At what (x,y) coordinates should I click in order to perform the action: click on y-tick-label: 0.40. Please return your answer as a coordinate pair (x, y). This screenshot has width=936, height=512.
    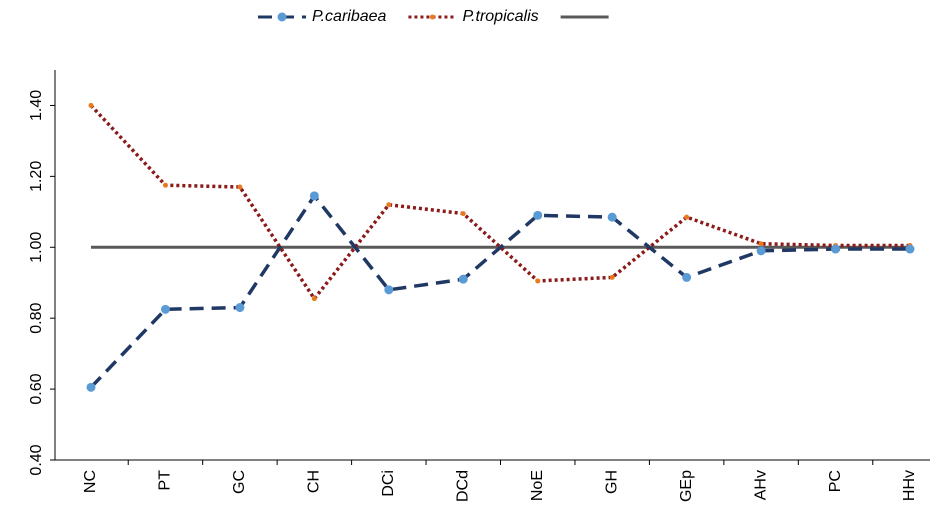
    Looking at the image, I should click on (36, 459).